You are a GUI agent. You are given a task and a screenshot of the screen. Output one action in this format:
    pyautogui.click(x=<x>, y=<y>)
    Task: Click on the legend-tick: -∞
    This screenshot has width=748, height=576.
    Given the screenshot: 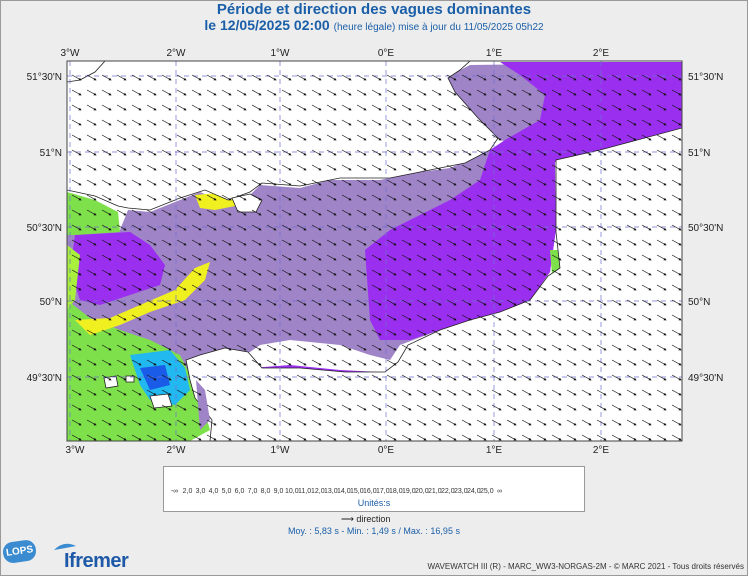 What is the action you would take?
    pyautogui.click(x=174, y=491)
    